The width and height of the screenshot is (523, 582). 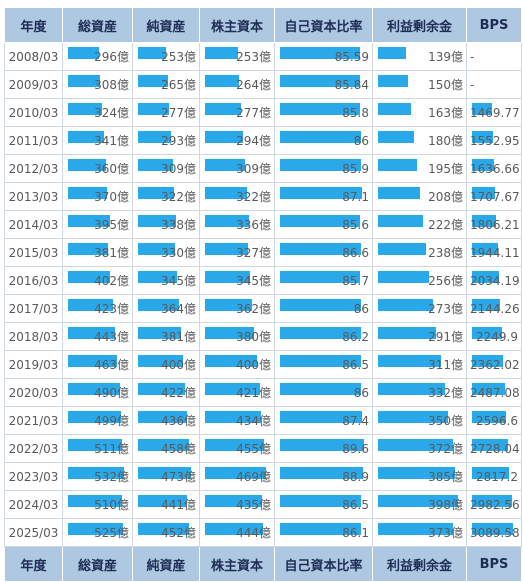 I want to click on shareholders-equity-cell: 327億, so click(x=237, y=252).